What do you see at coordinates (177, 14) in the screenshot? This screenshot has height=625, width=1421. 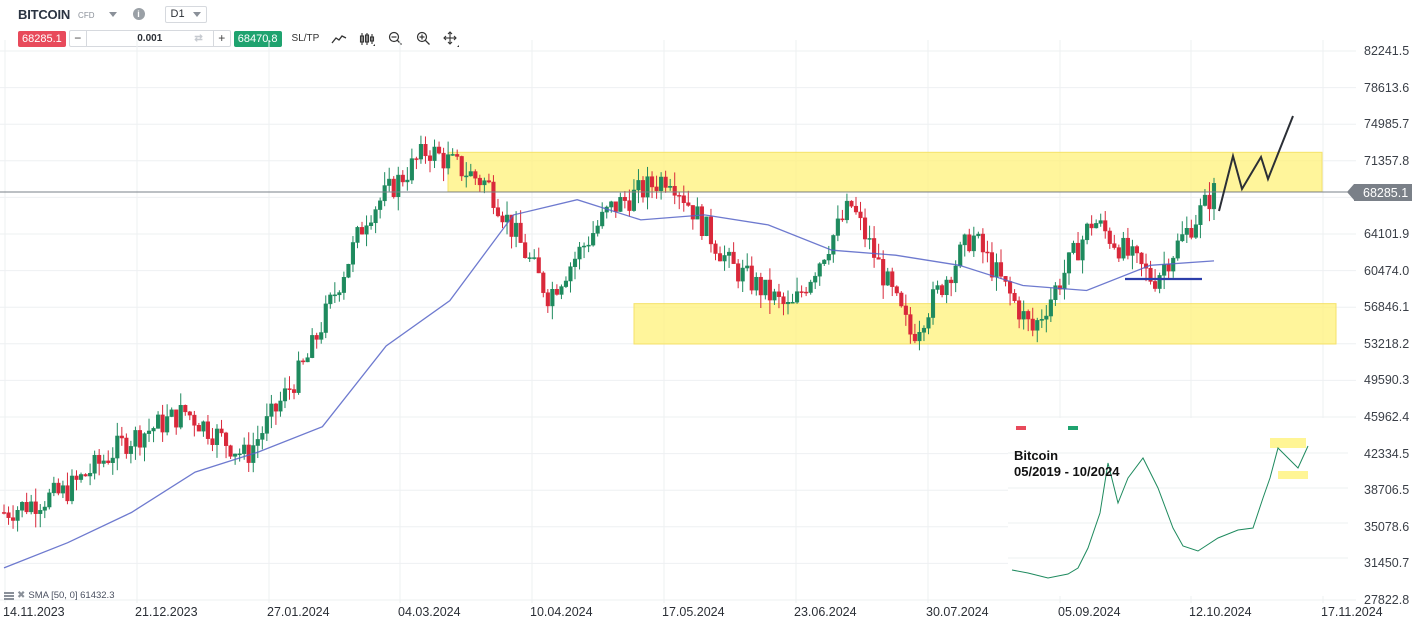 I see `timeframe-value: D1` at bounding box center [177, 14].